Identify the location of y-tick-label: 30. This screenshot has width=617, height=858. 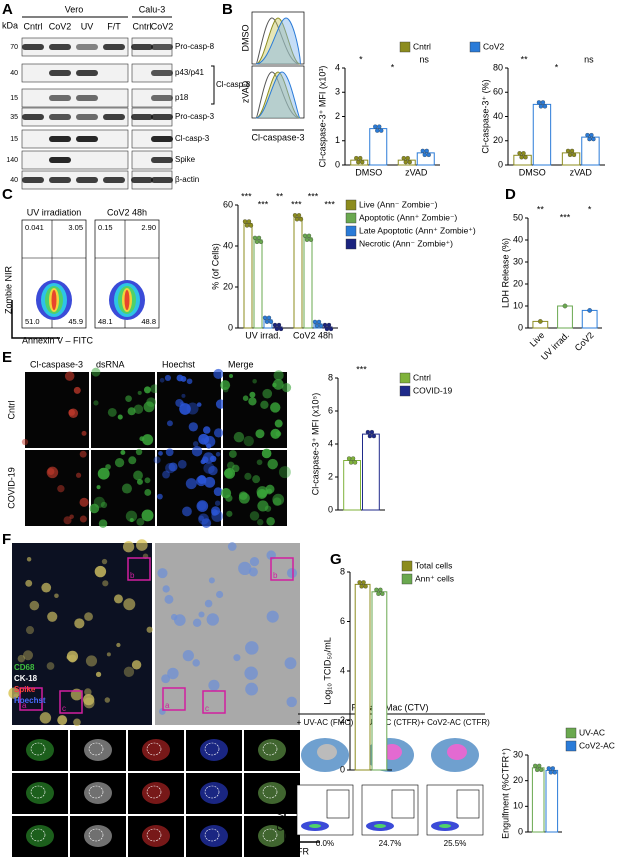
(518, 754).